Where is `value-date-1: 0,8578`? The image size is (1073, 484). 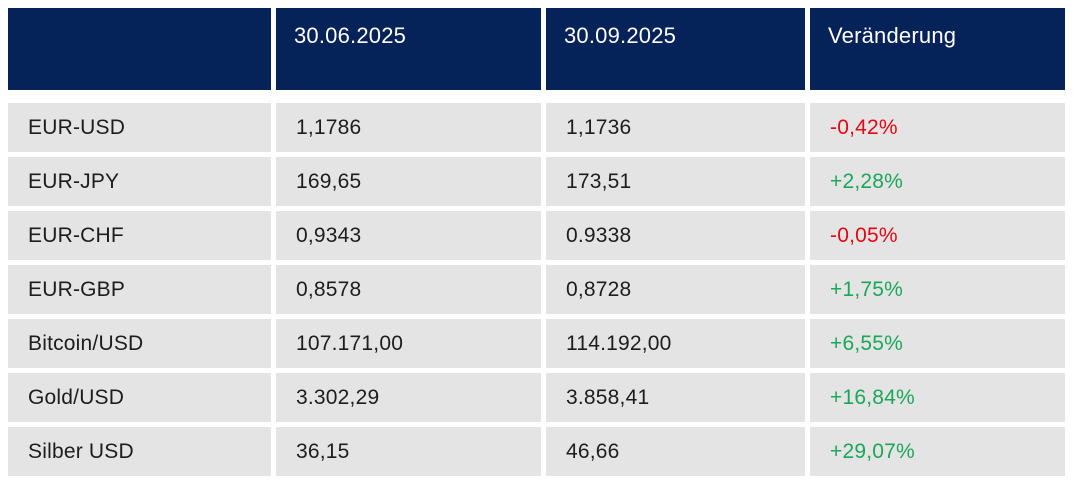 value-date-1: 0,8578 is located at coordinates (408, 289).